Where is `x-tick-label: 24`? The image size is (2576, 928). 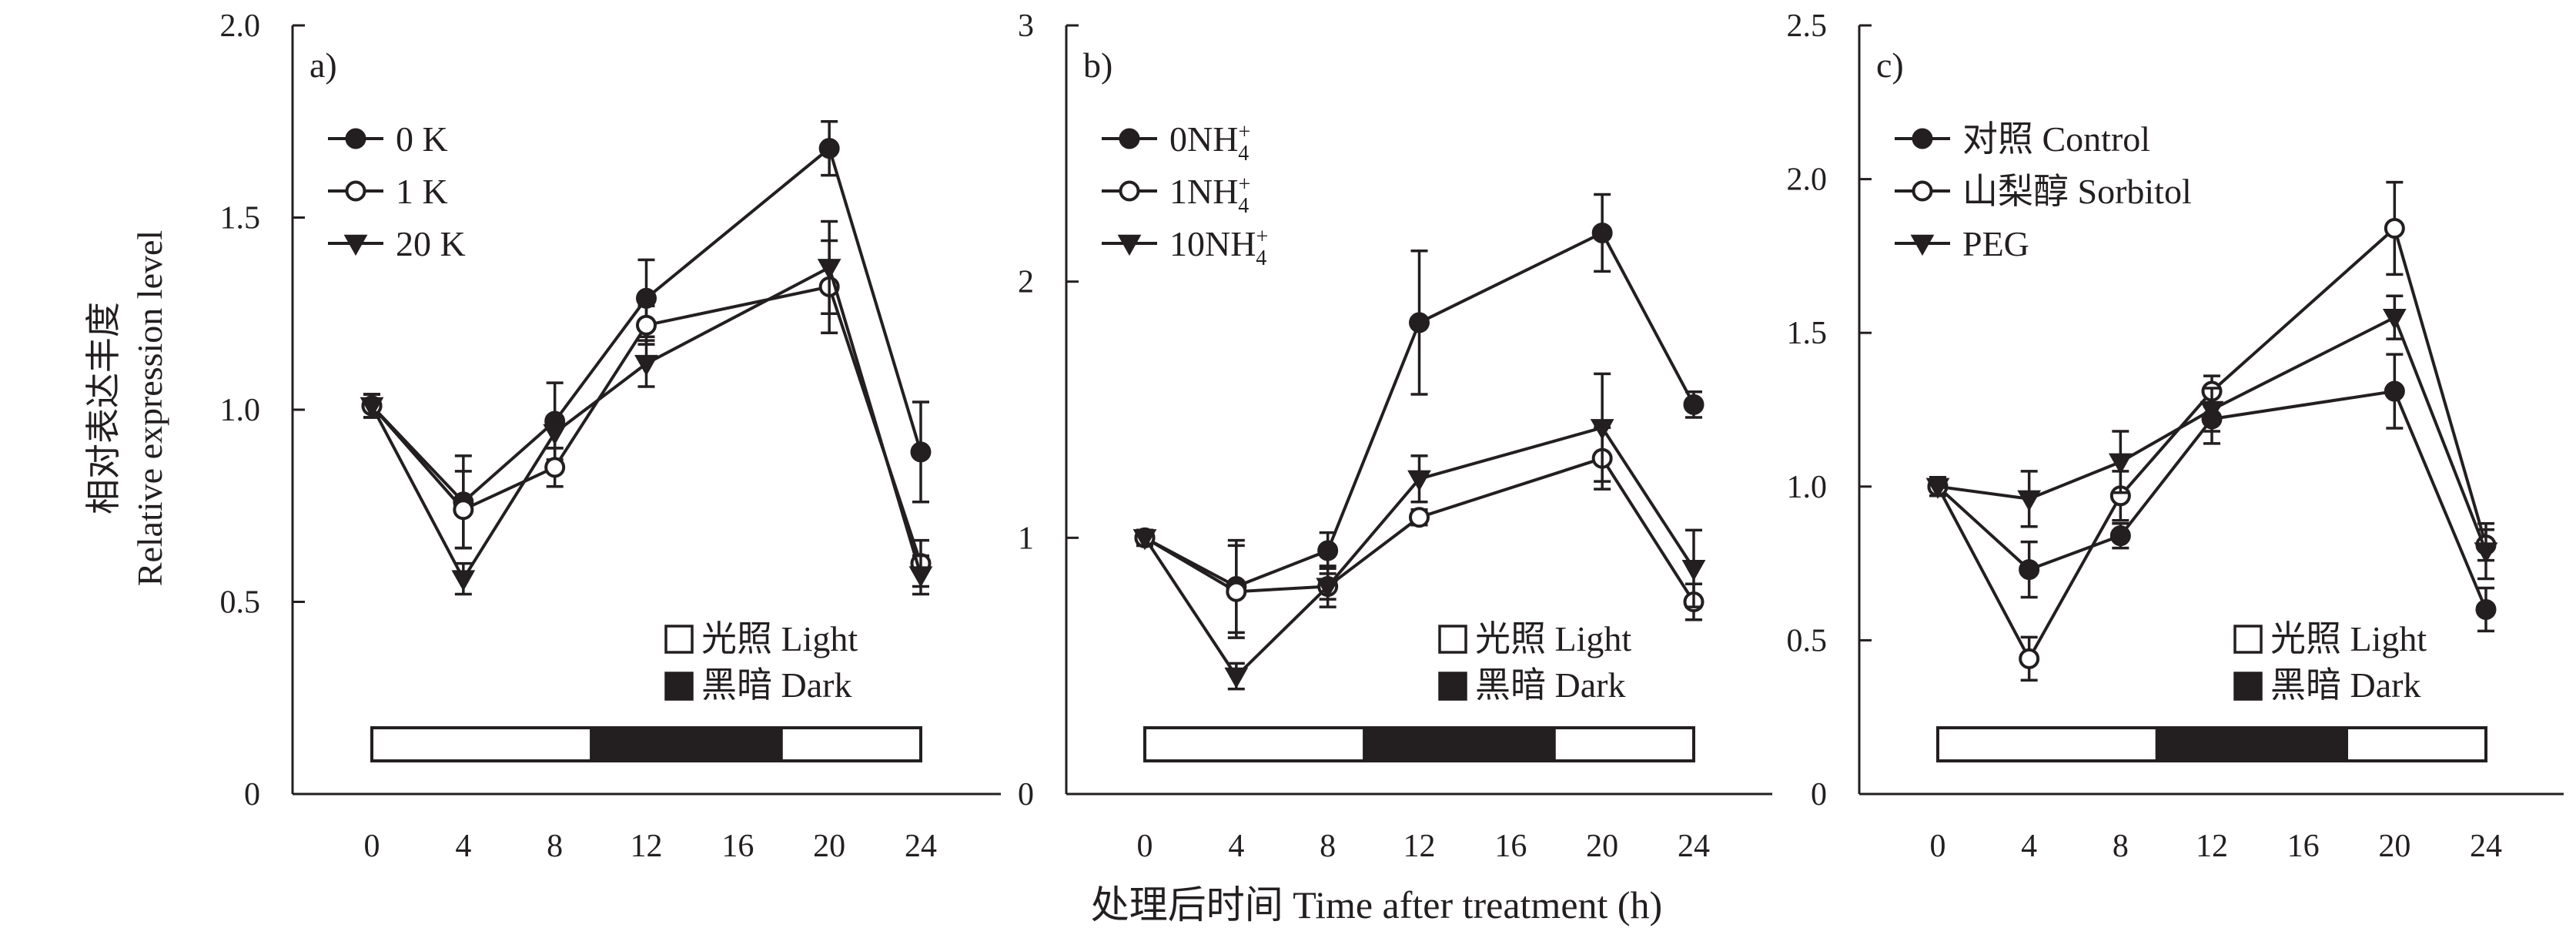 x-tick-label: 24 is located at coordinates (2486, 846).